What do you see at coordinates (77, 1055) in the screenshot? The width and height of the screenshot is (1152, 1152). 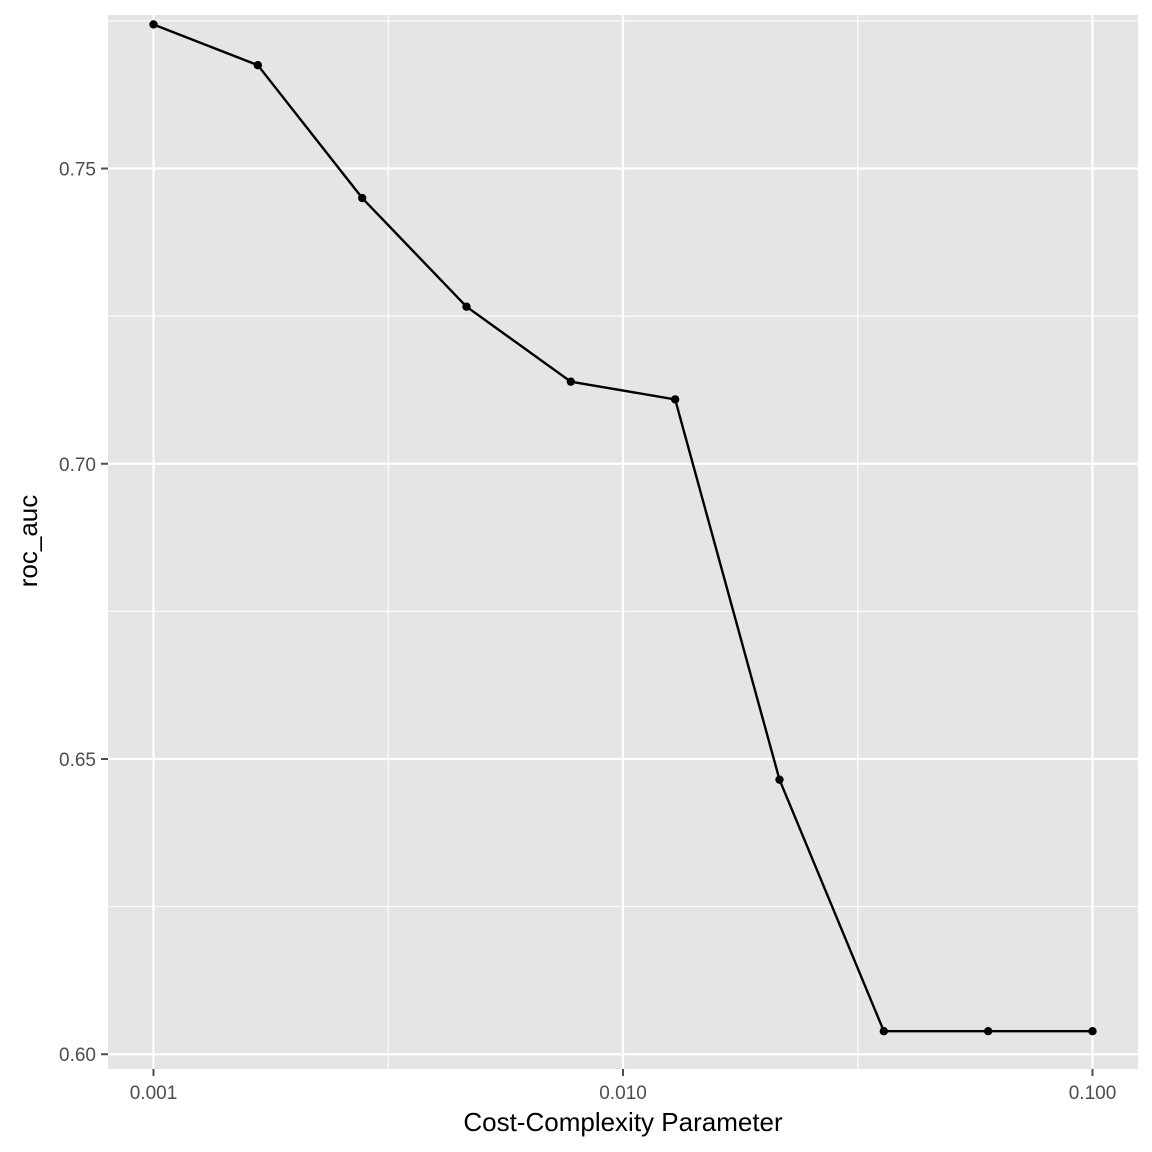 I see `y-tick-label: 0.60` at bounding box center [77, 1055].